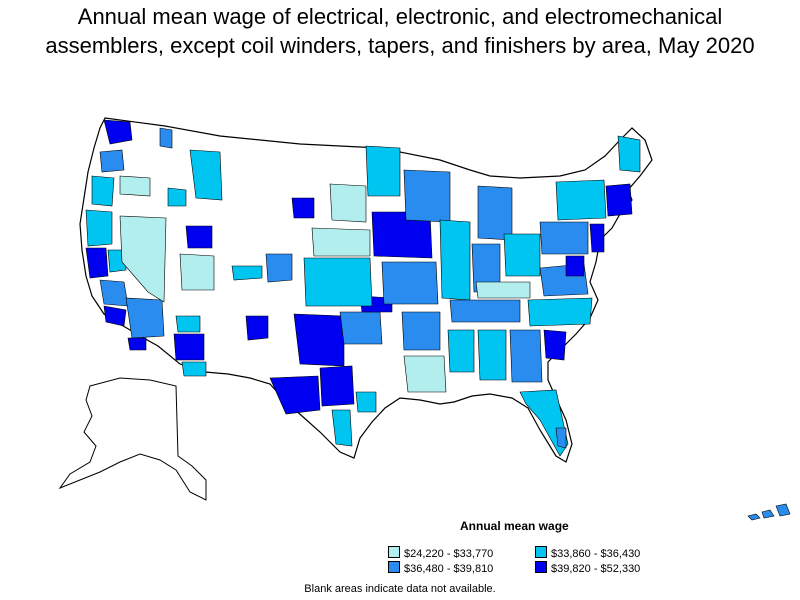 This screenshot has height=600, width=800. What do you see at coordinates (361, 328) in the screenshot?
I see `region-oklahoma` at bounding box center [361, 328].